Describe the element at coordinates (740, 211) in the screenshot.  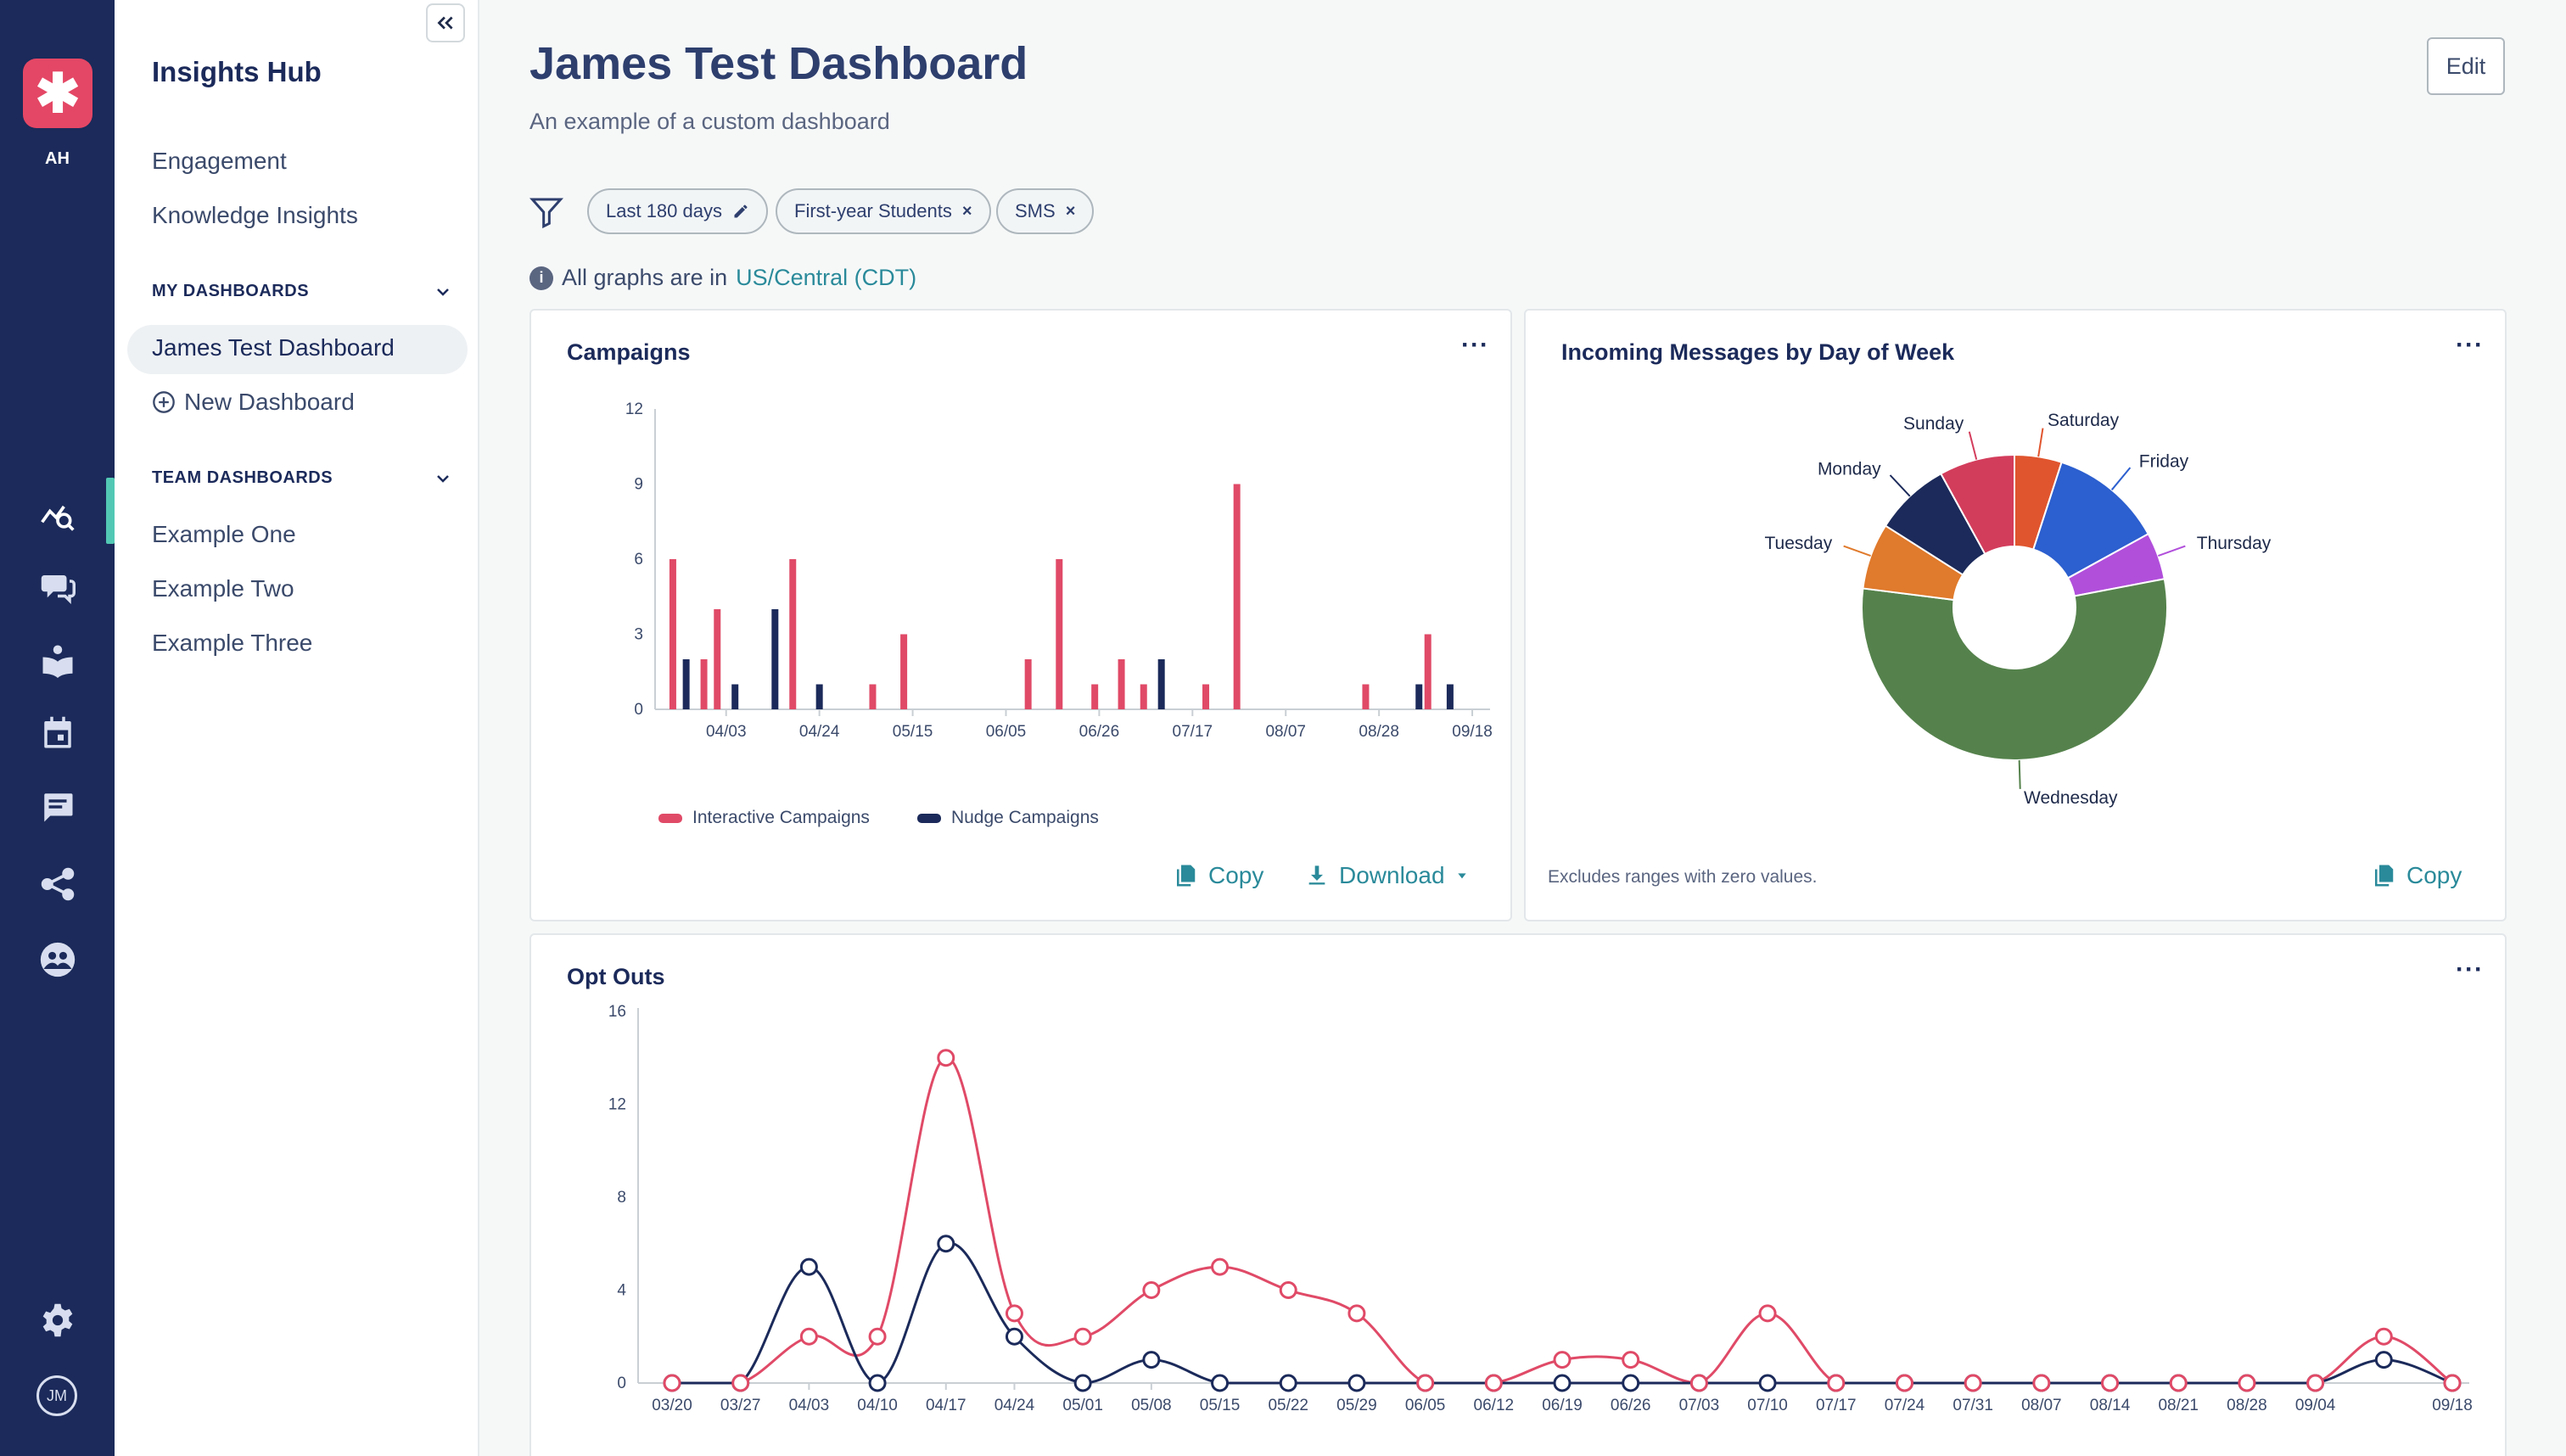
I see `pencil-icon` at that location.